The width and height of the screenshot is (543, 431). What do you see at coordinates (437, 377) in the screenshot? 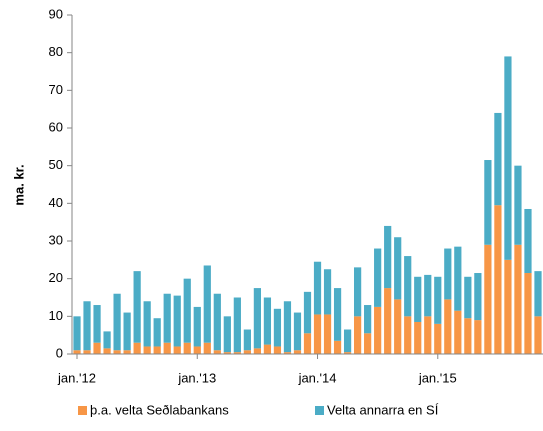
I see `x-tick-label: jan.'15` at bounding box center [437, 377].